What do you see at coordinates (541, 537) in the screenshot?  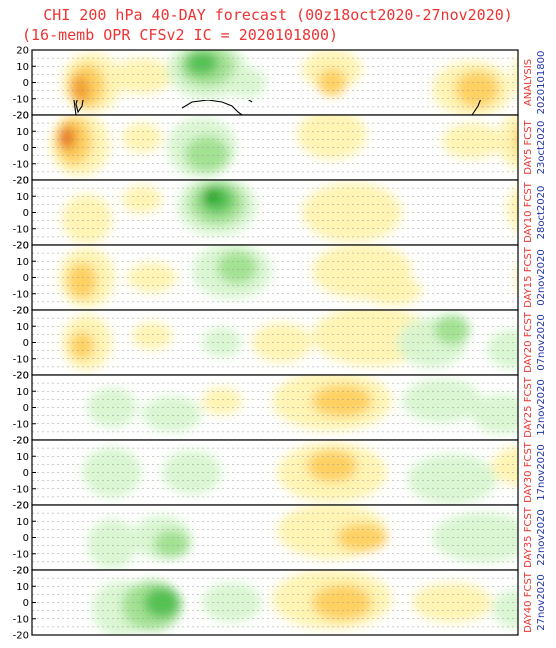 I see `panel-date: 22nov2020` at bounding box center [541, 537].